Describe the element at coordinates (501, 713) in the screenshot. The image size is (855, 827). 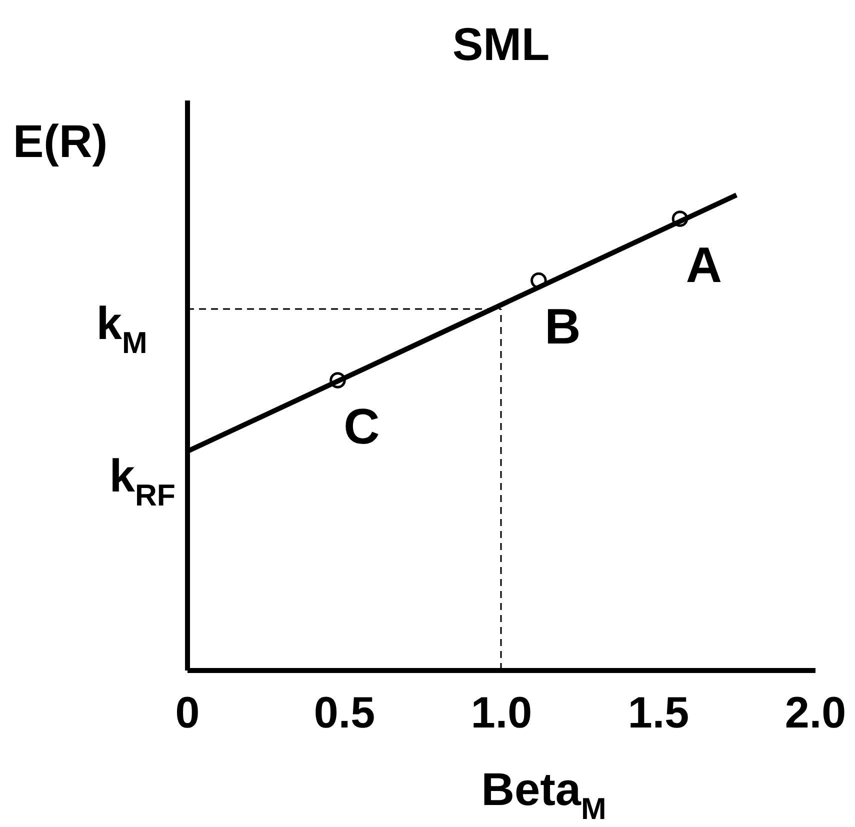
I see `x-tick-label: 1.0` at that location.